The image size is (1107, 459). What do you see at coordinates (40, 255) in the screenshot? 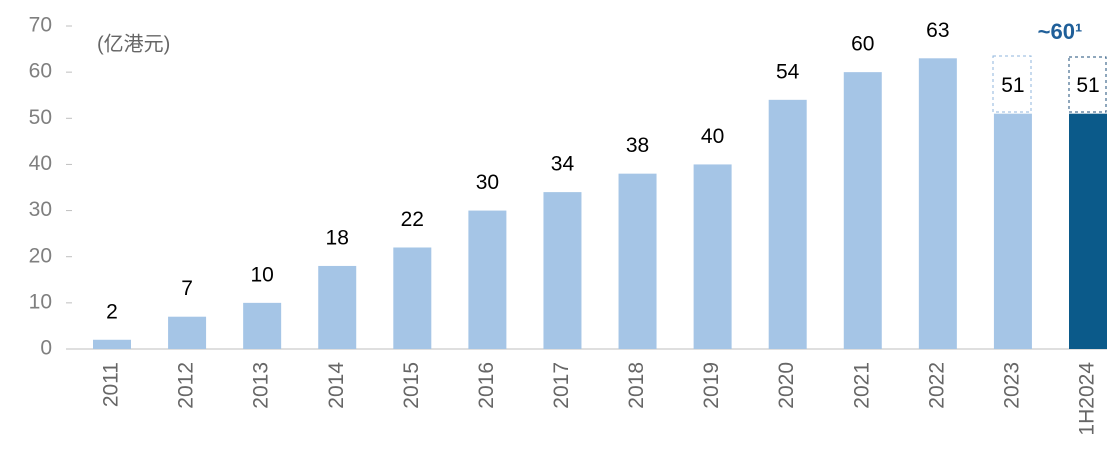
I see `y-tick-label: 20` at bounding box center [40, 255].